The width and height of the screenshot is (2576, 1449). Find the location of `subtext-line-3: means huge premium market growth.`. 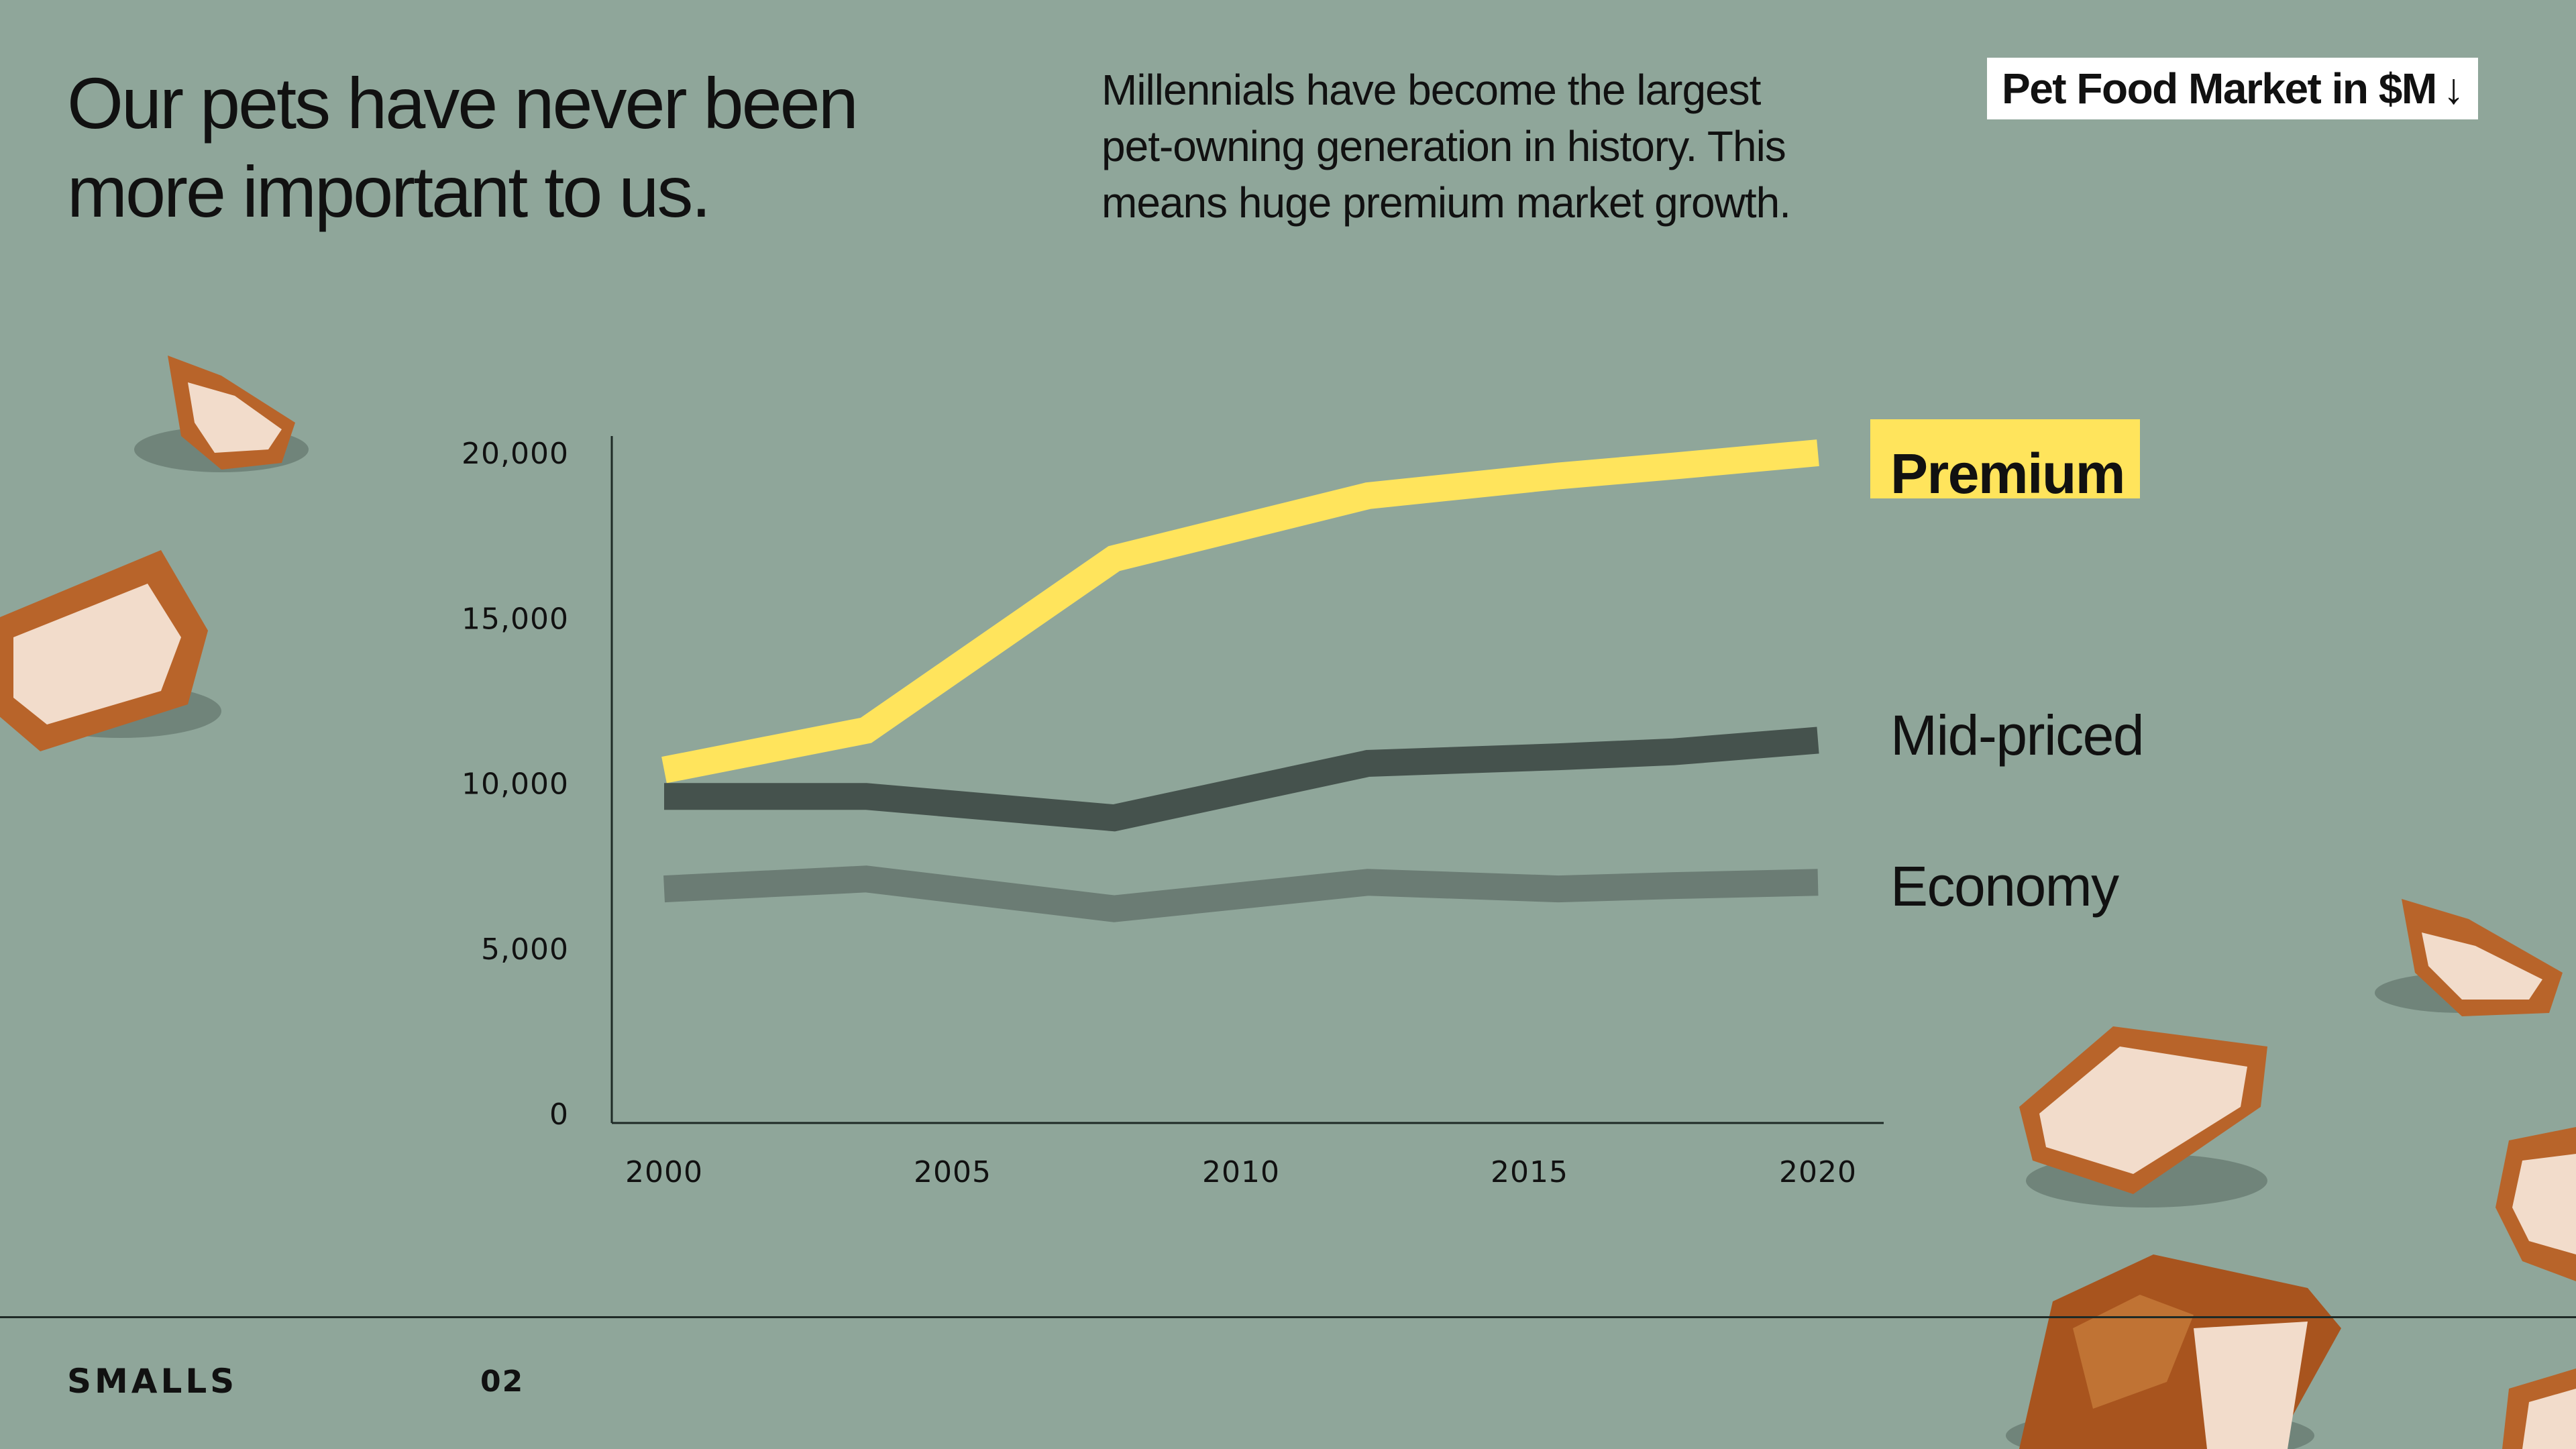

subtext-line-3: means huge premium market growth. is located at coordinates (1446, 202).